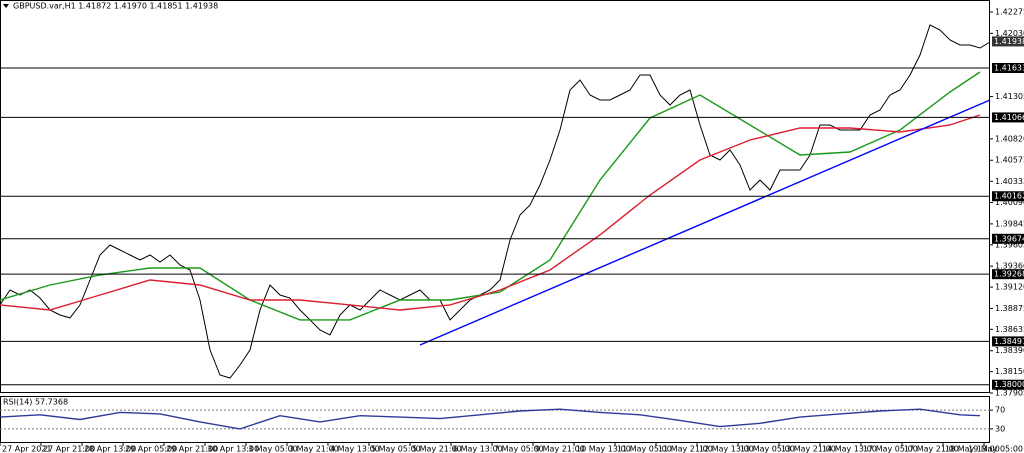 This screenshot has width=1024, height=453. What do you see at coordinates (35, 402) in the screenshot?
I see `rsi-title: RSI(14) 57.7368` at bounding box center [35, 402].